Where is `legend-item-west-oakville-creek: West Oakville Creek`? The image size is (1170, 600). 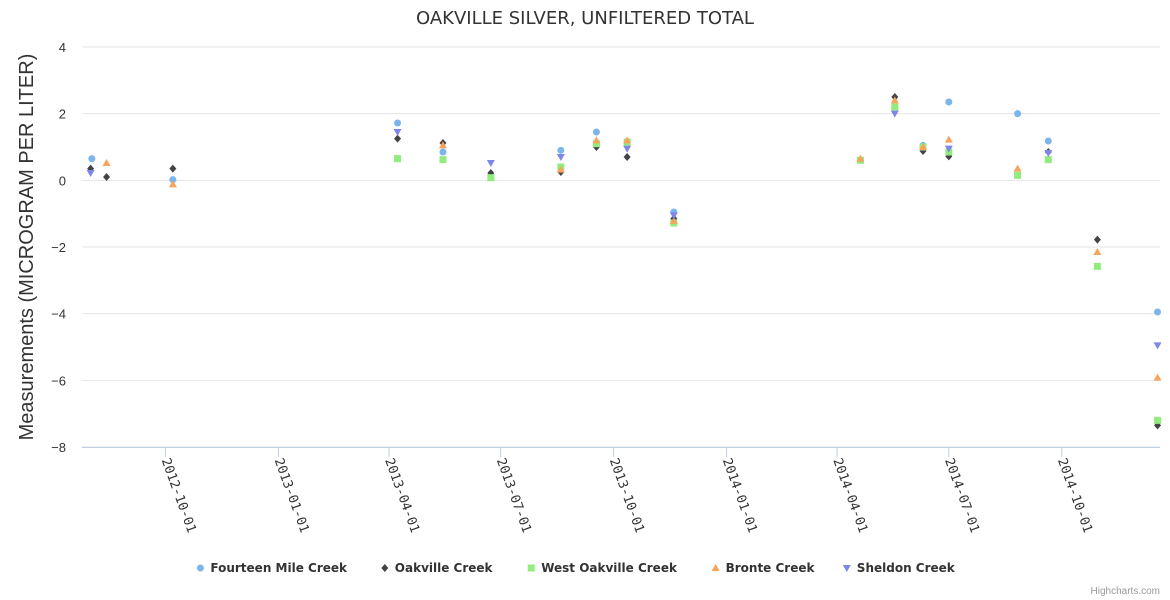
legend-item-west-oakville-creek: West Oakville Creek is located at coordinates (602, 568).